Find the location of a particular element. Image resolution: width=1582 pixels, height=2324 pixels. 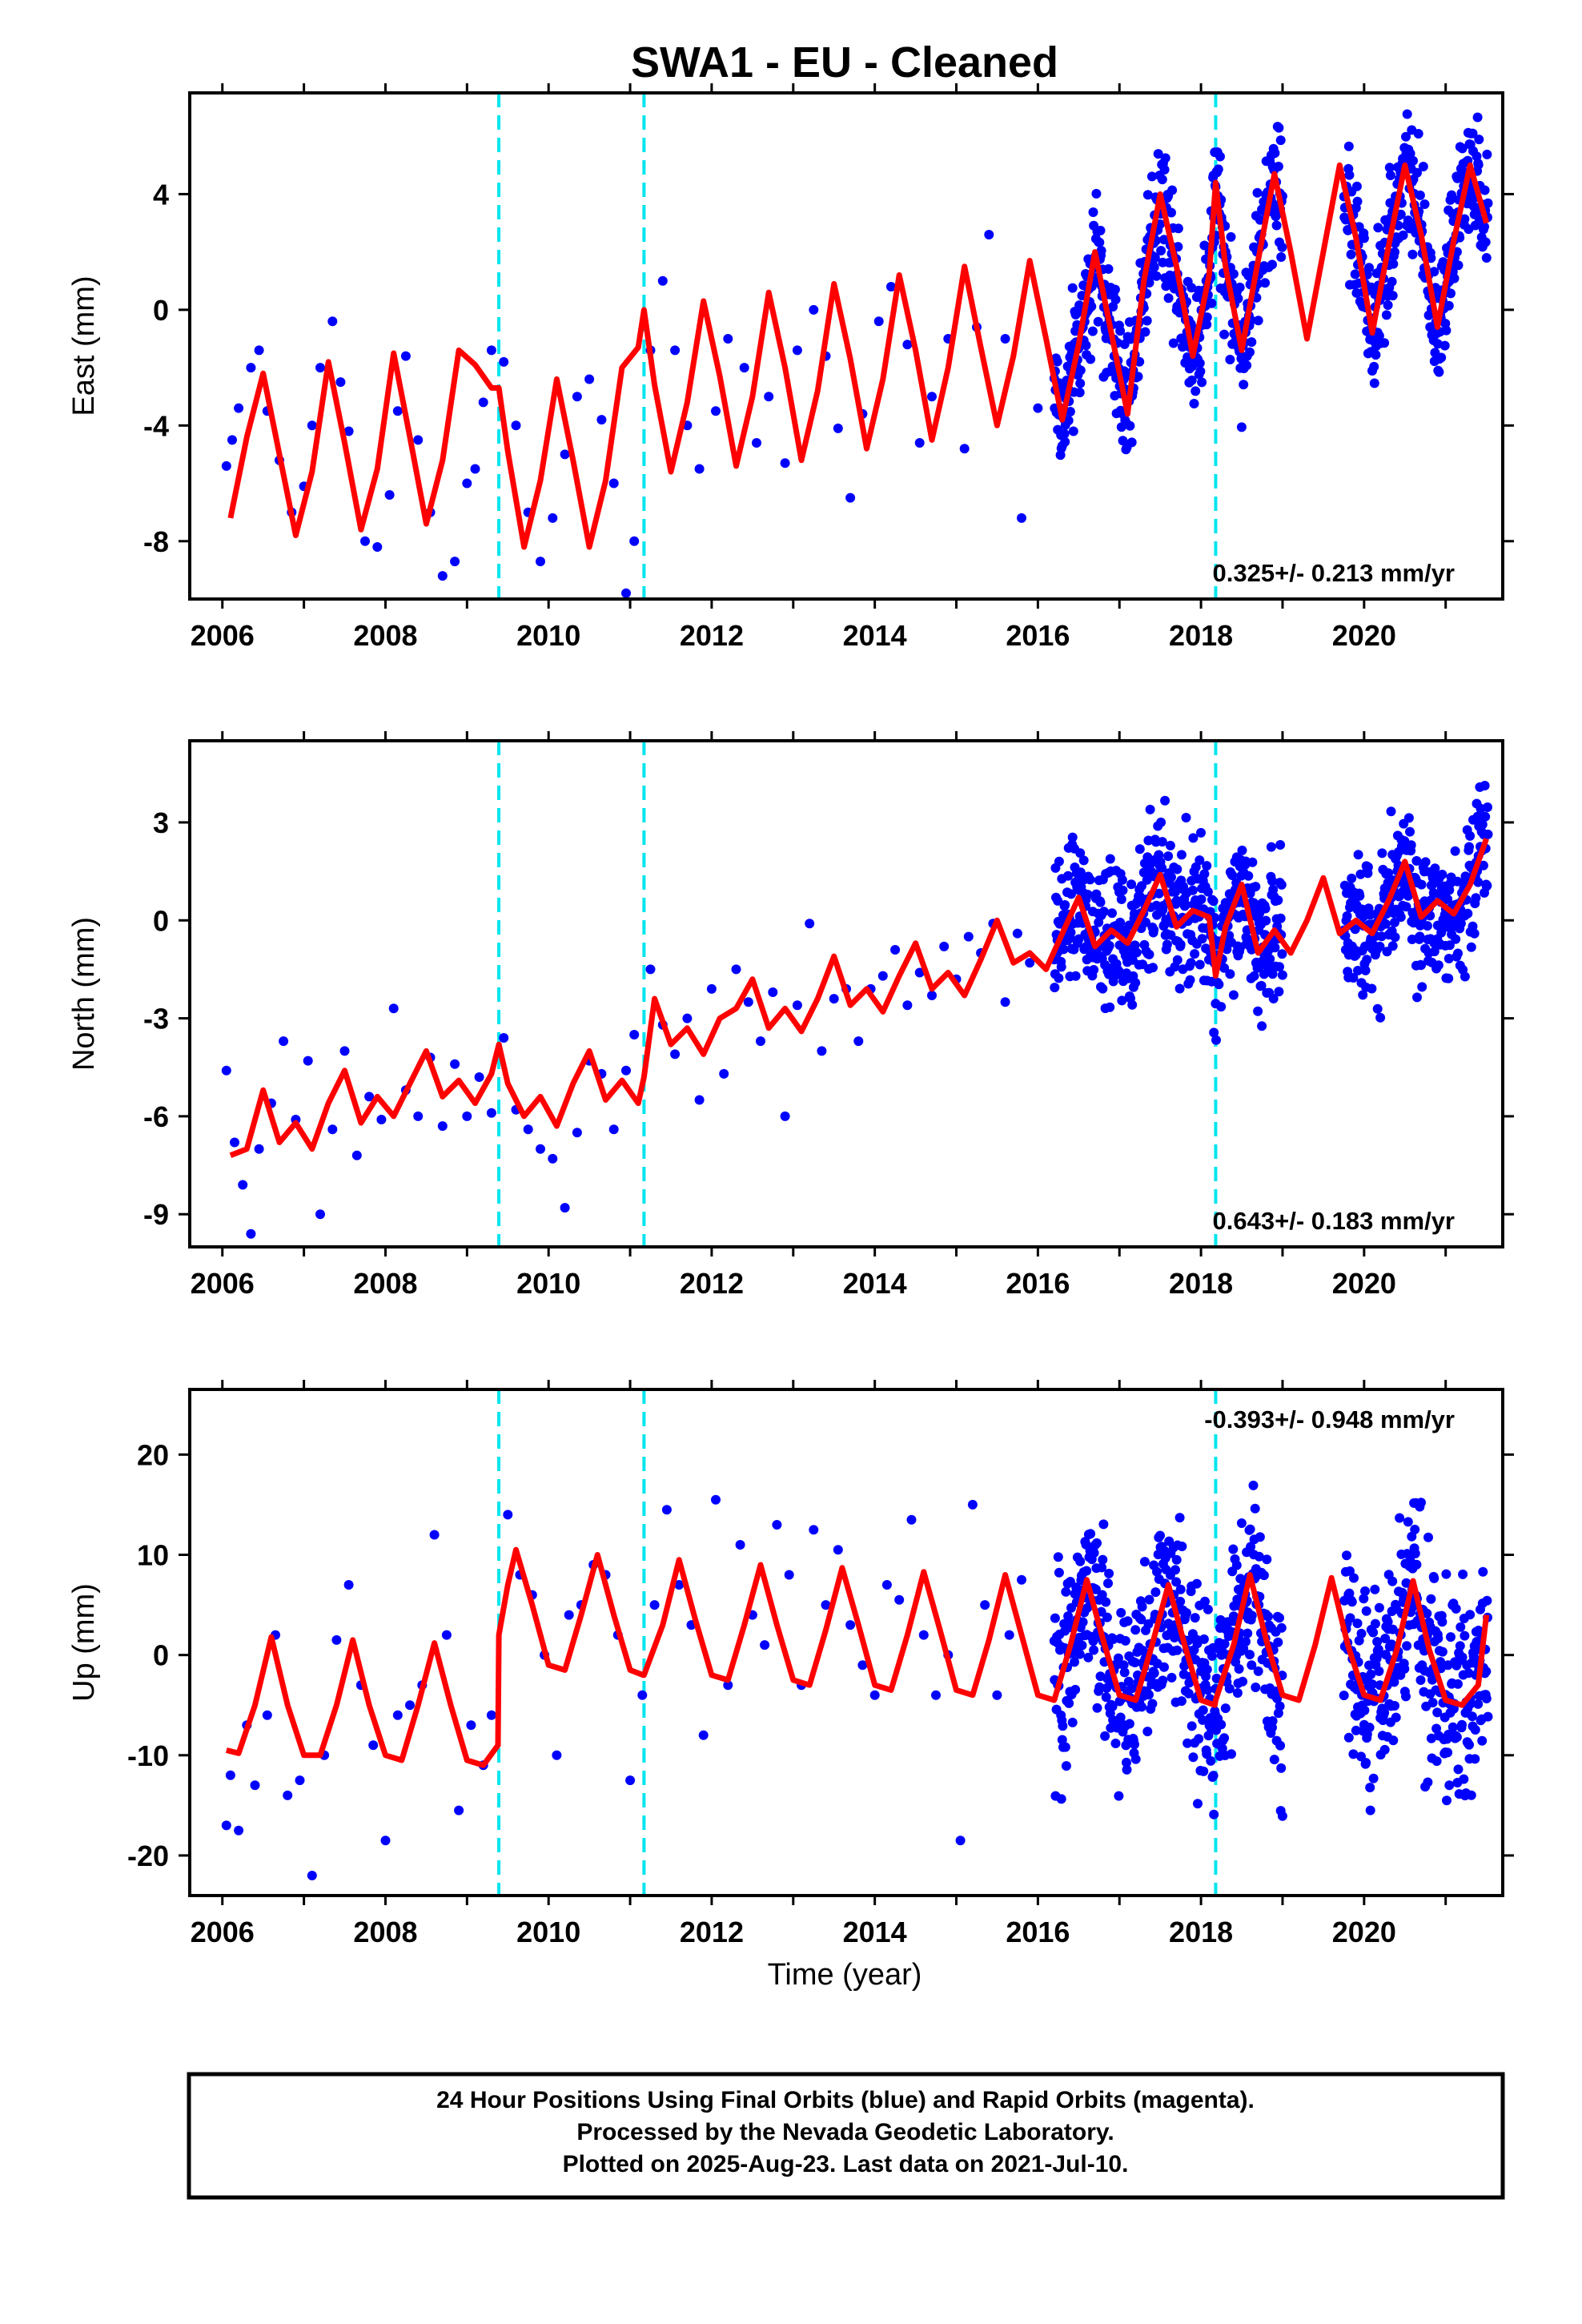

footer-box is located at coordinates (846, 2136).